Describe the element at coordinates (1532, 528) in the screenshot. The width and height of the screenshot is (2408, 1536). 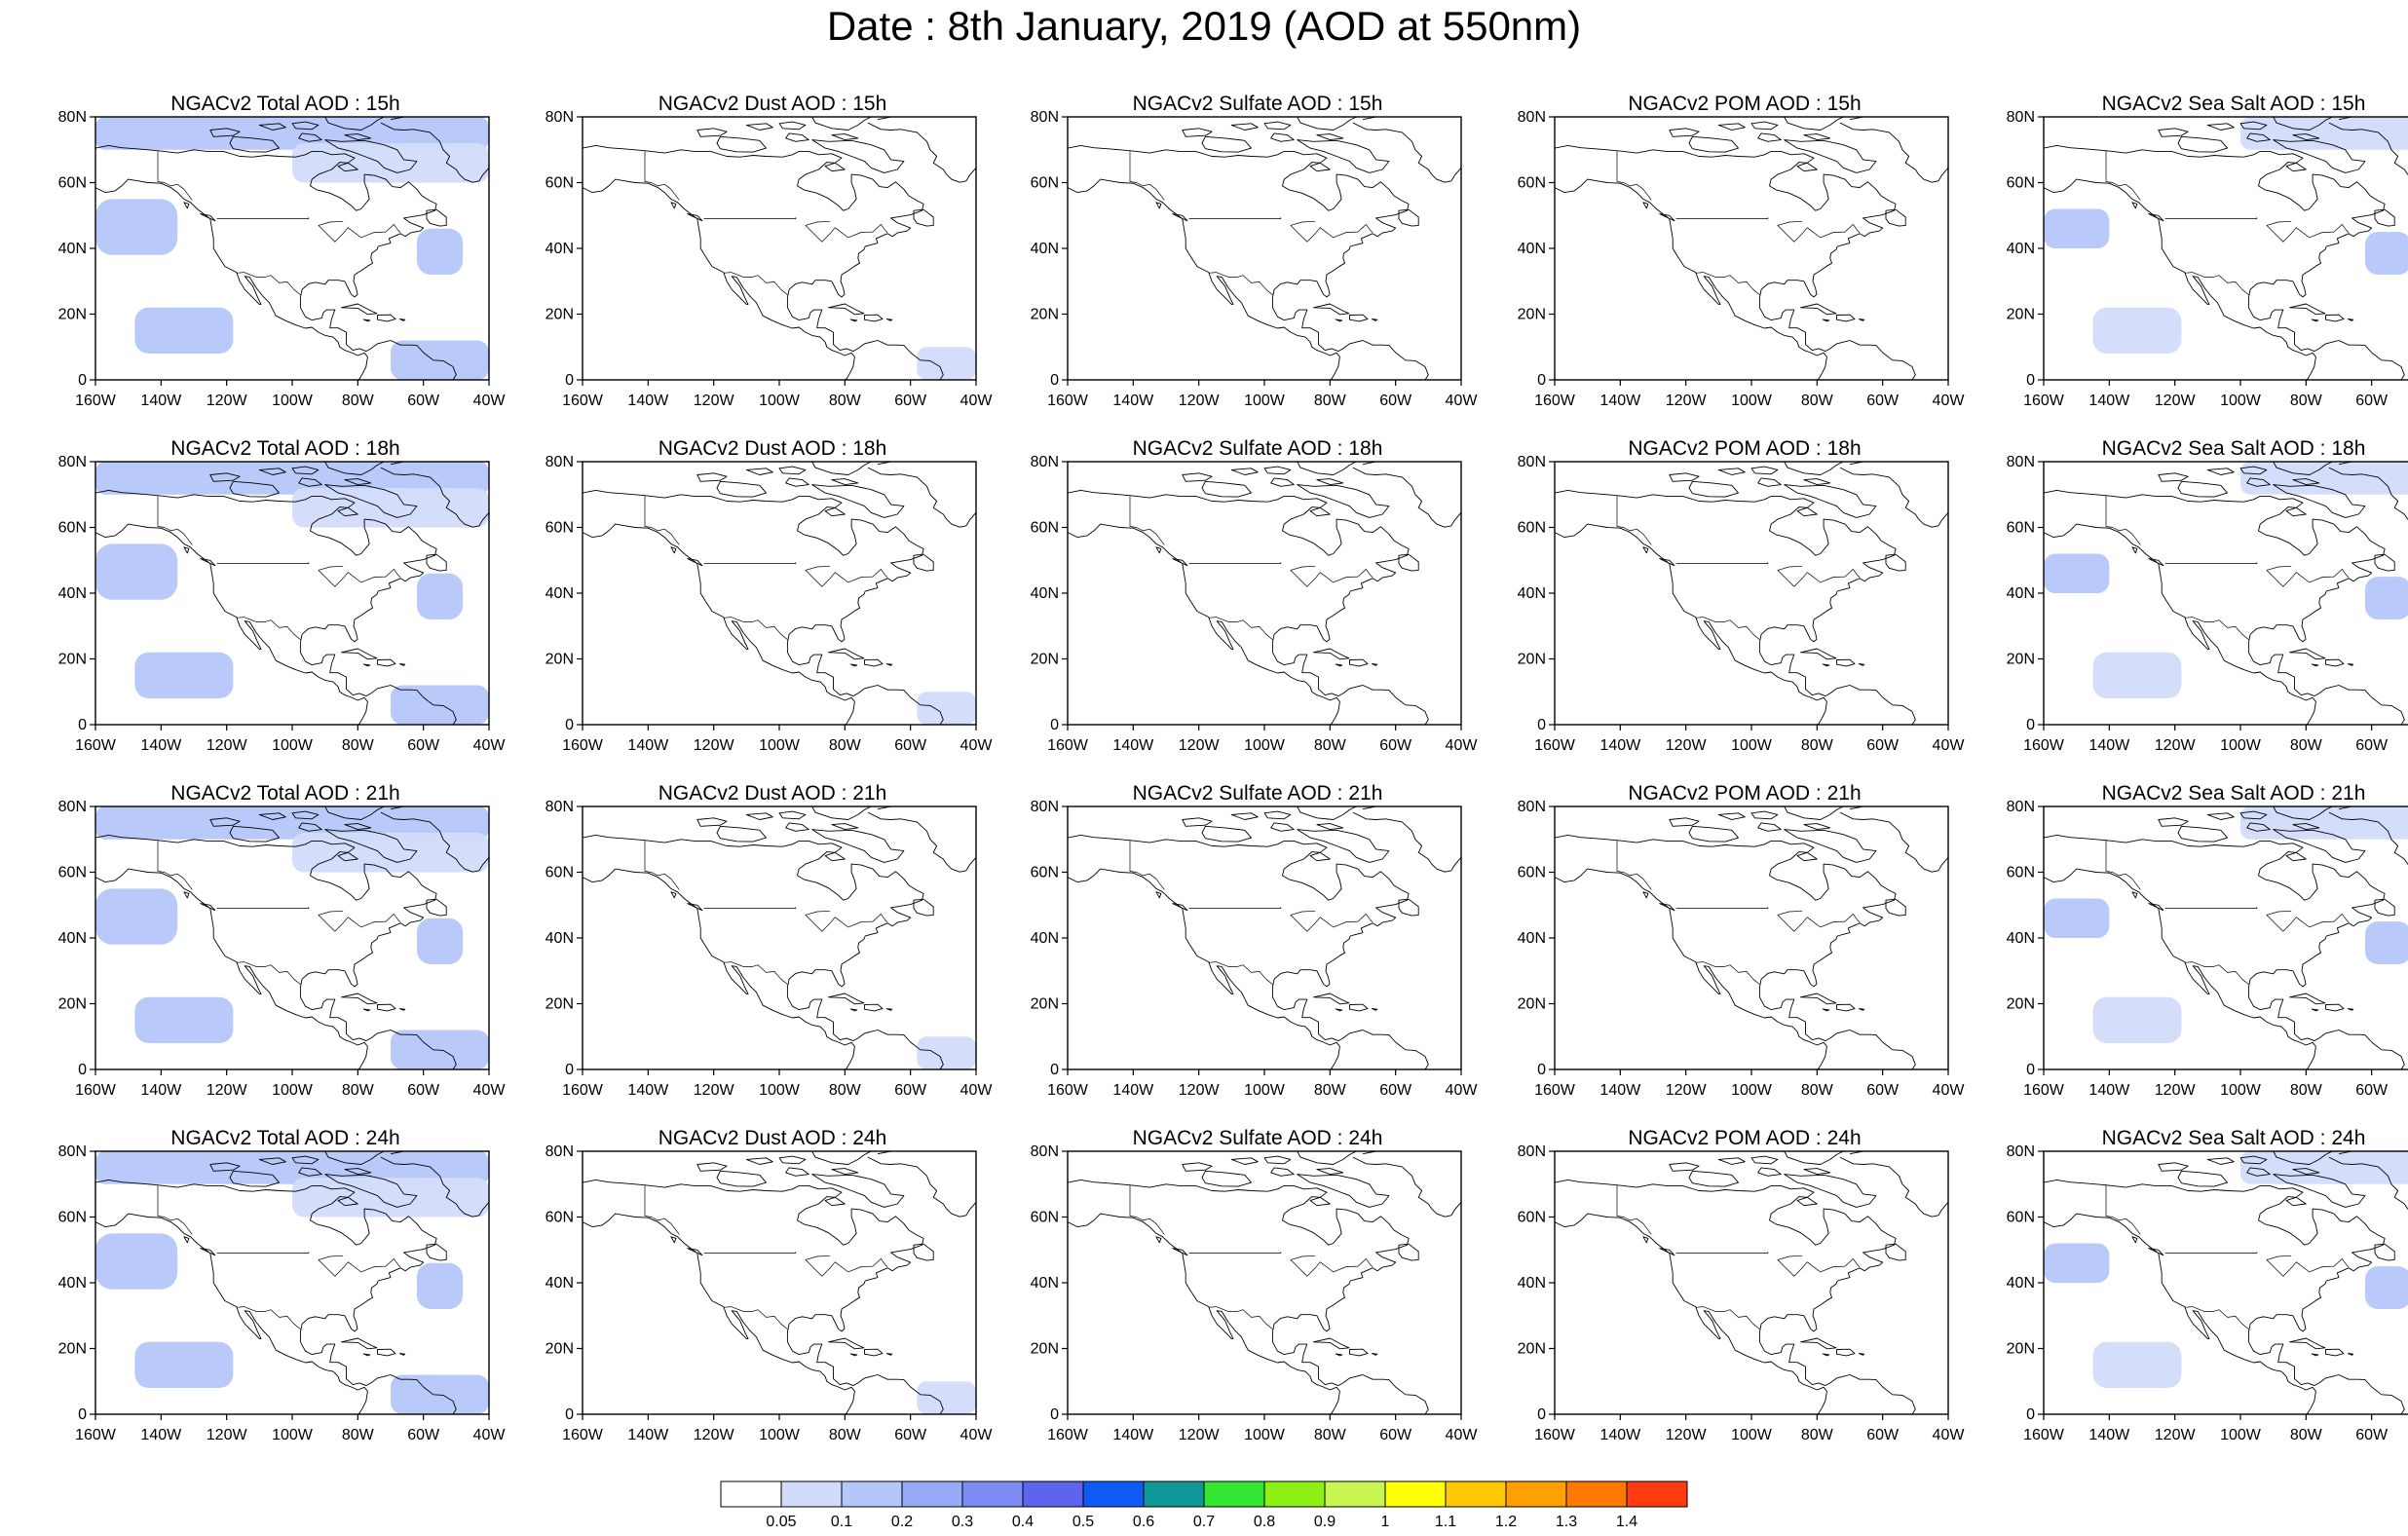
I see `lat-tick-label: 60N` at that location.